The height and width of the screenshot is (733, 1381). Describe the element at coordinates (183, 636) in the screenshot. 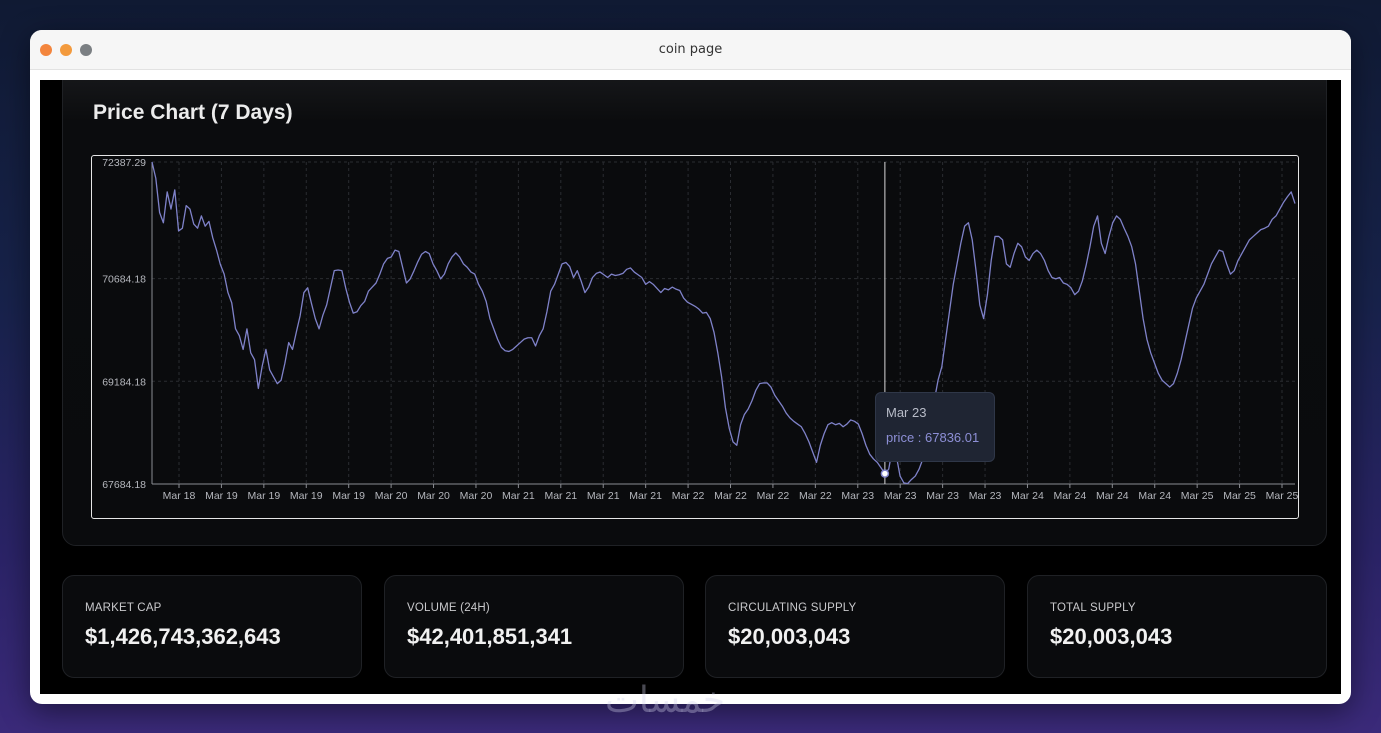

I see `stat-value: $1,426,743,362,643` at that location.